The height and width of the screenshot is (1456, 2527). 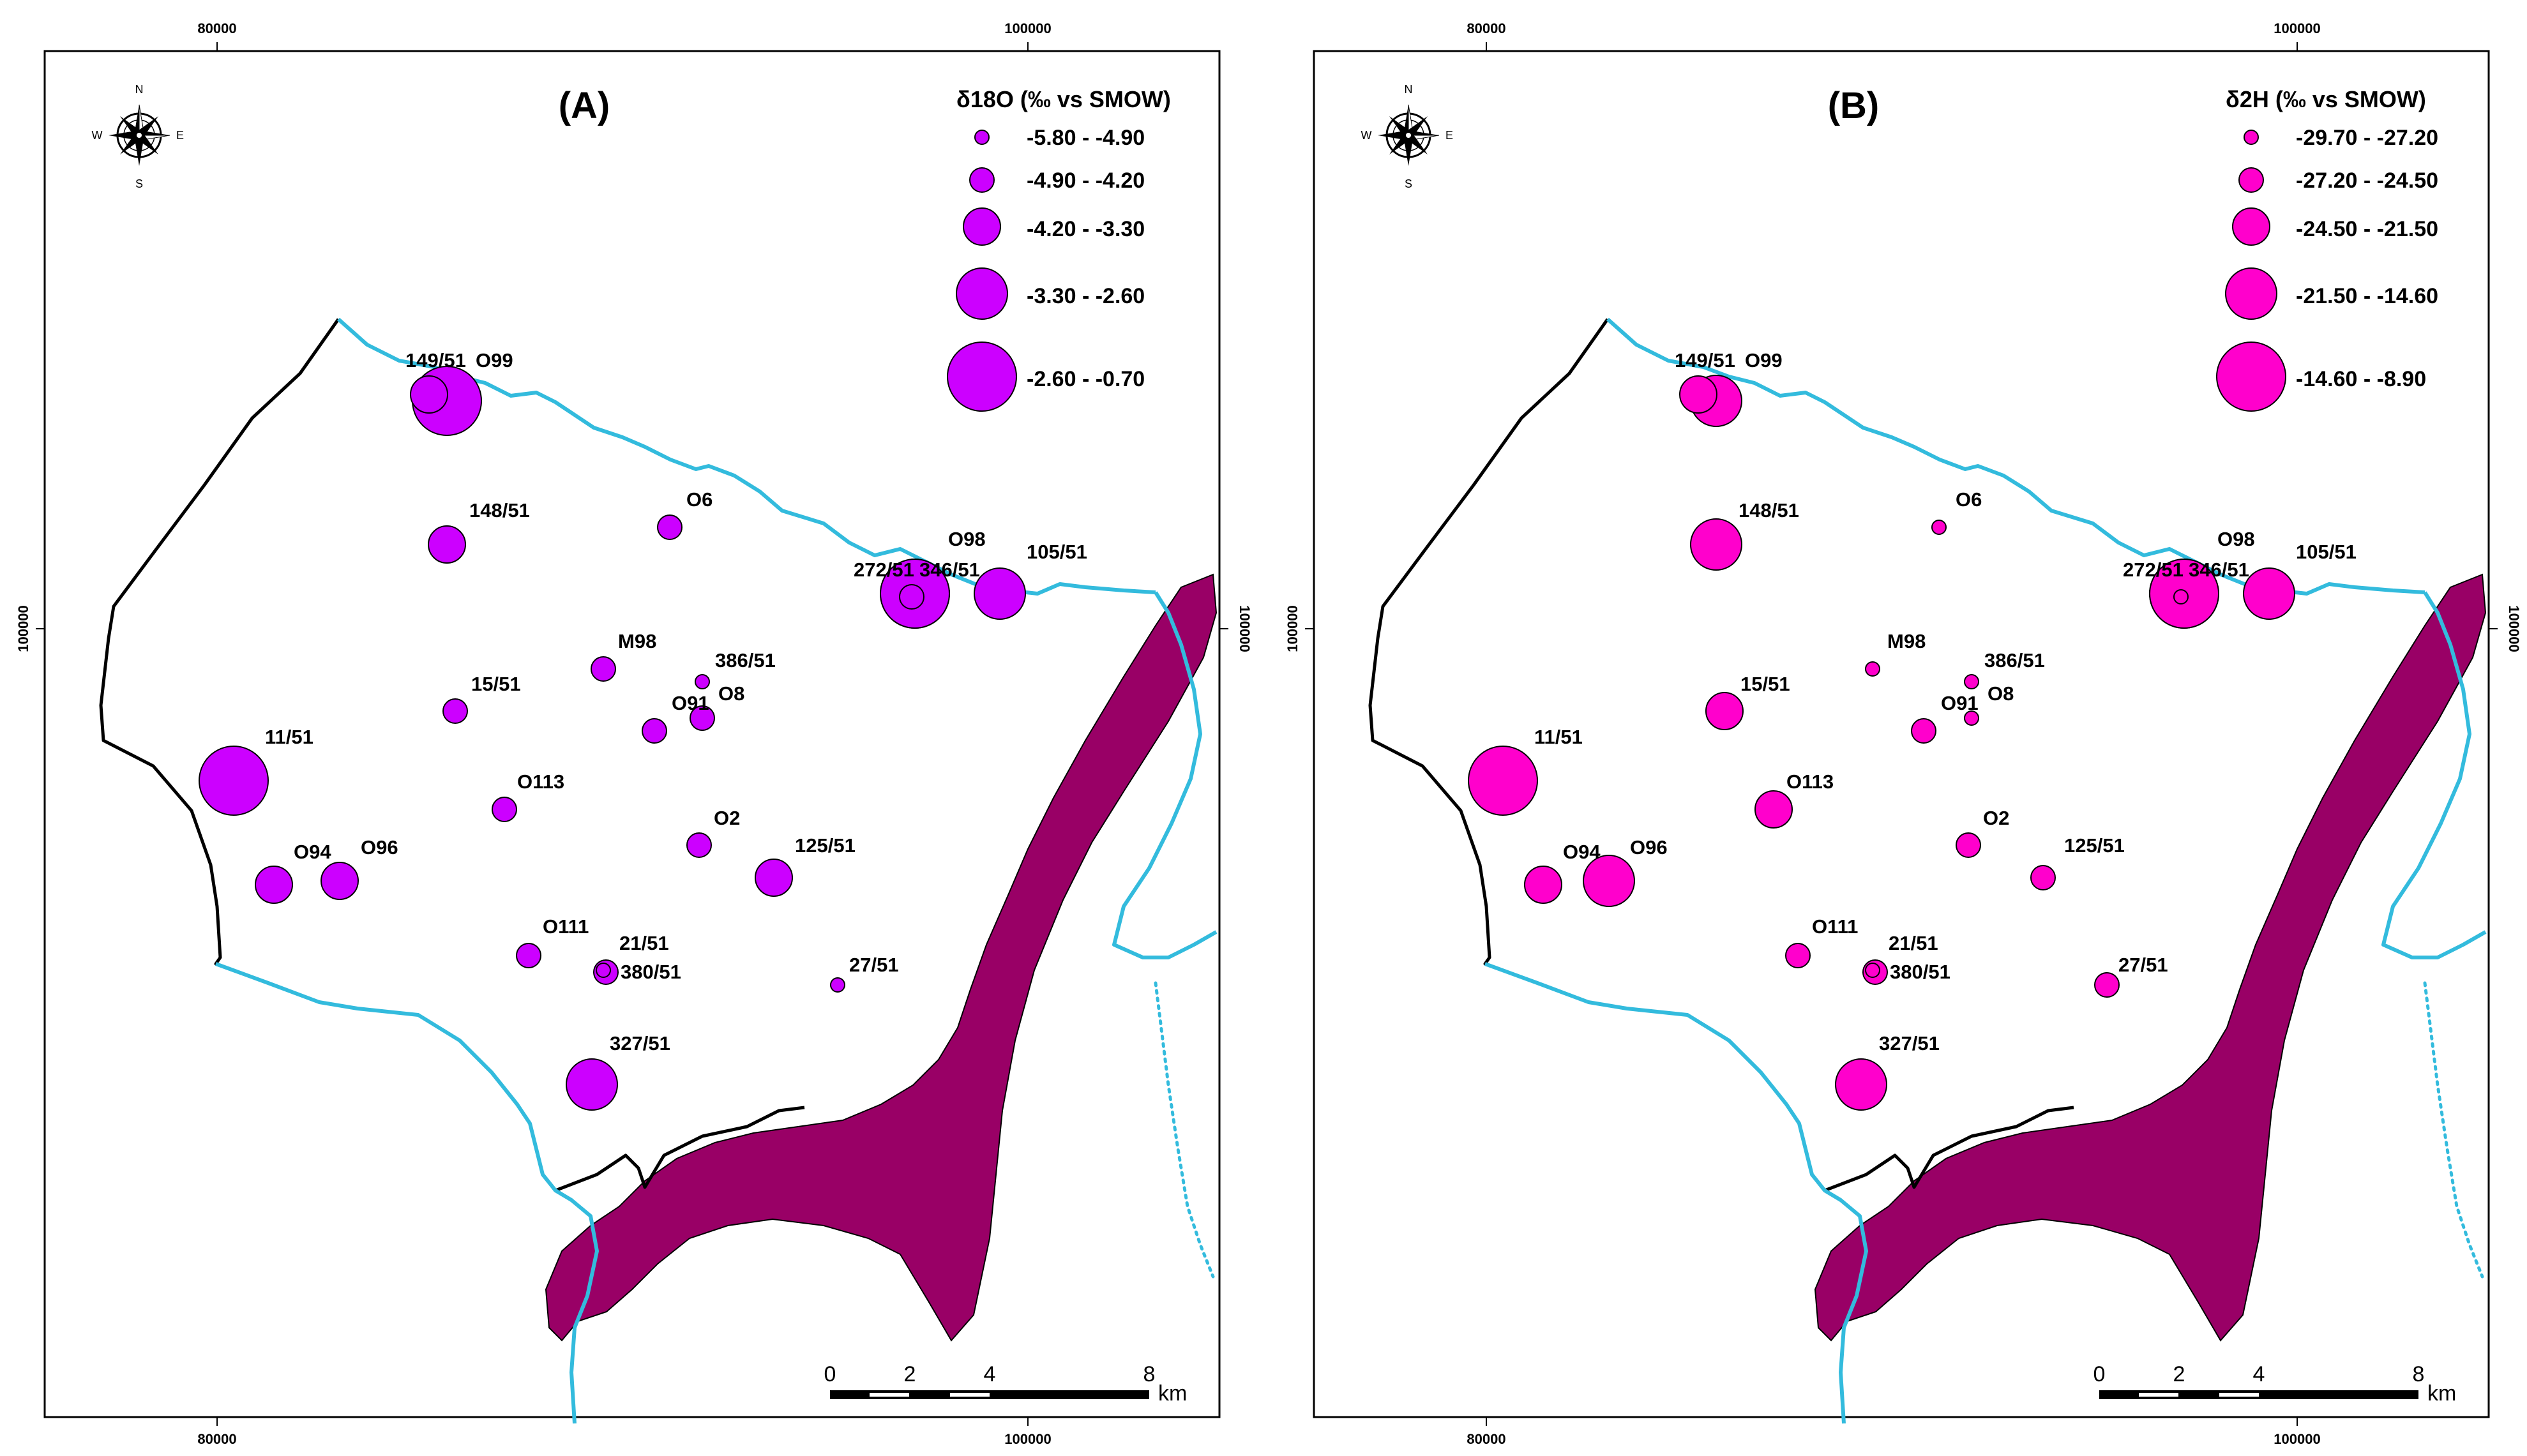 I want to click on site-label: 346/51, so click(x=950, y=570).